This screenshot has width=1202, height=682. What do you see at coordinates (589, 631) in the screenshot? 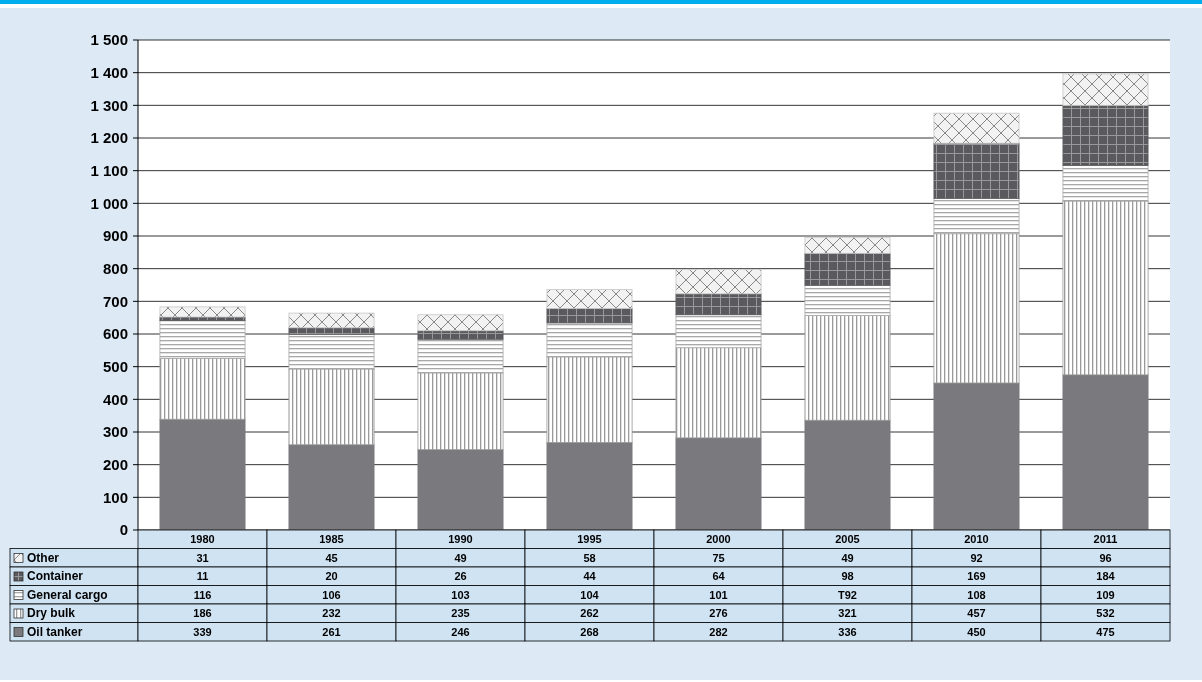
I see `data-label: 268` at bounding box center [589, 631].